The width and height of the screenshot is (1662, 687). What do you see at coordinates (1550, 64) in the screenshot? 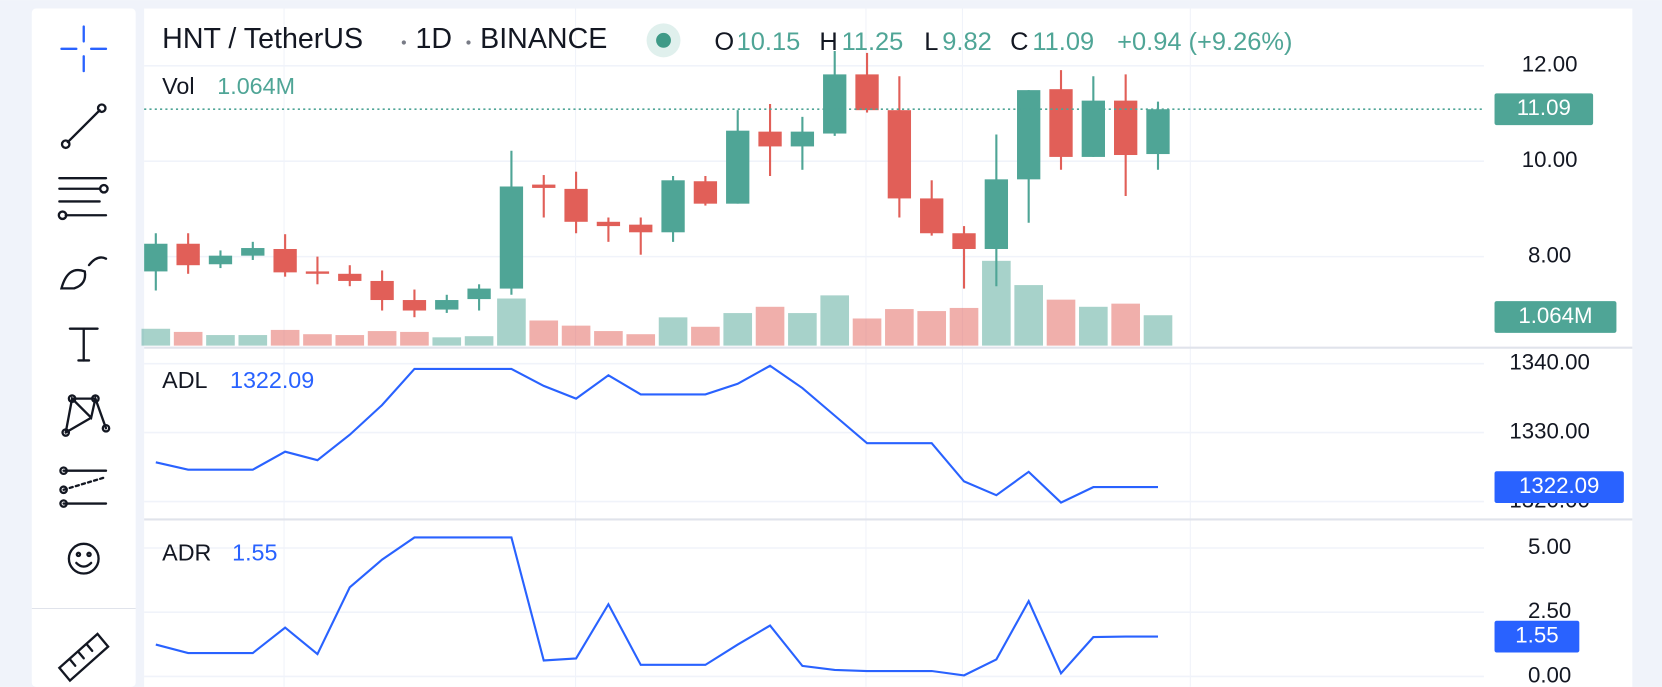
I see `y-tick-label: 12.00` at bounding box center [1550, 64].